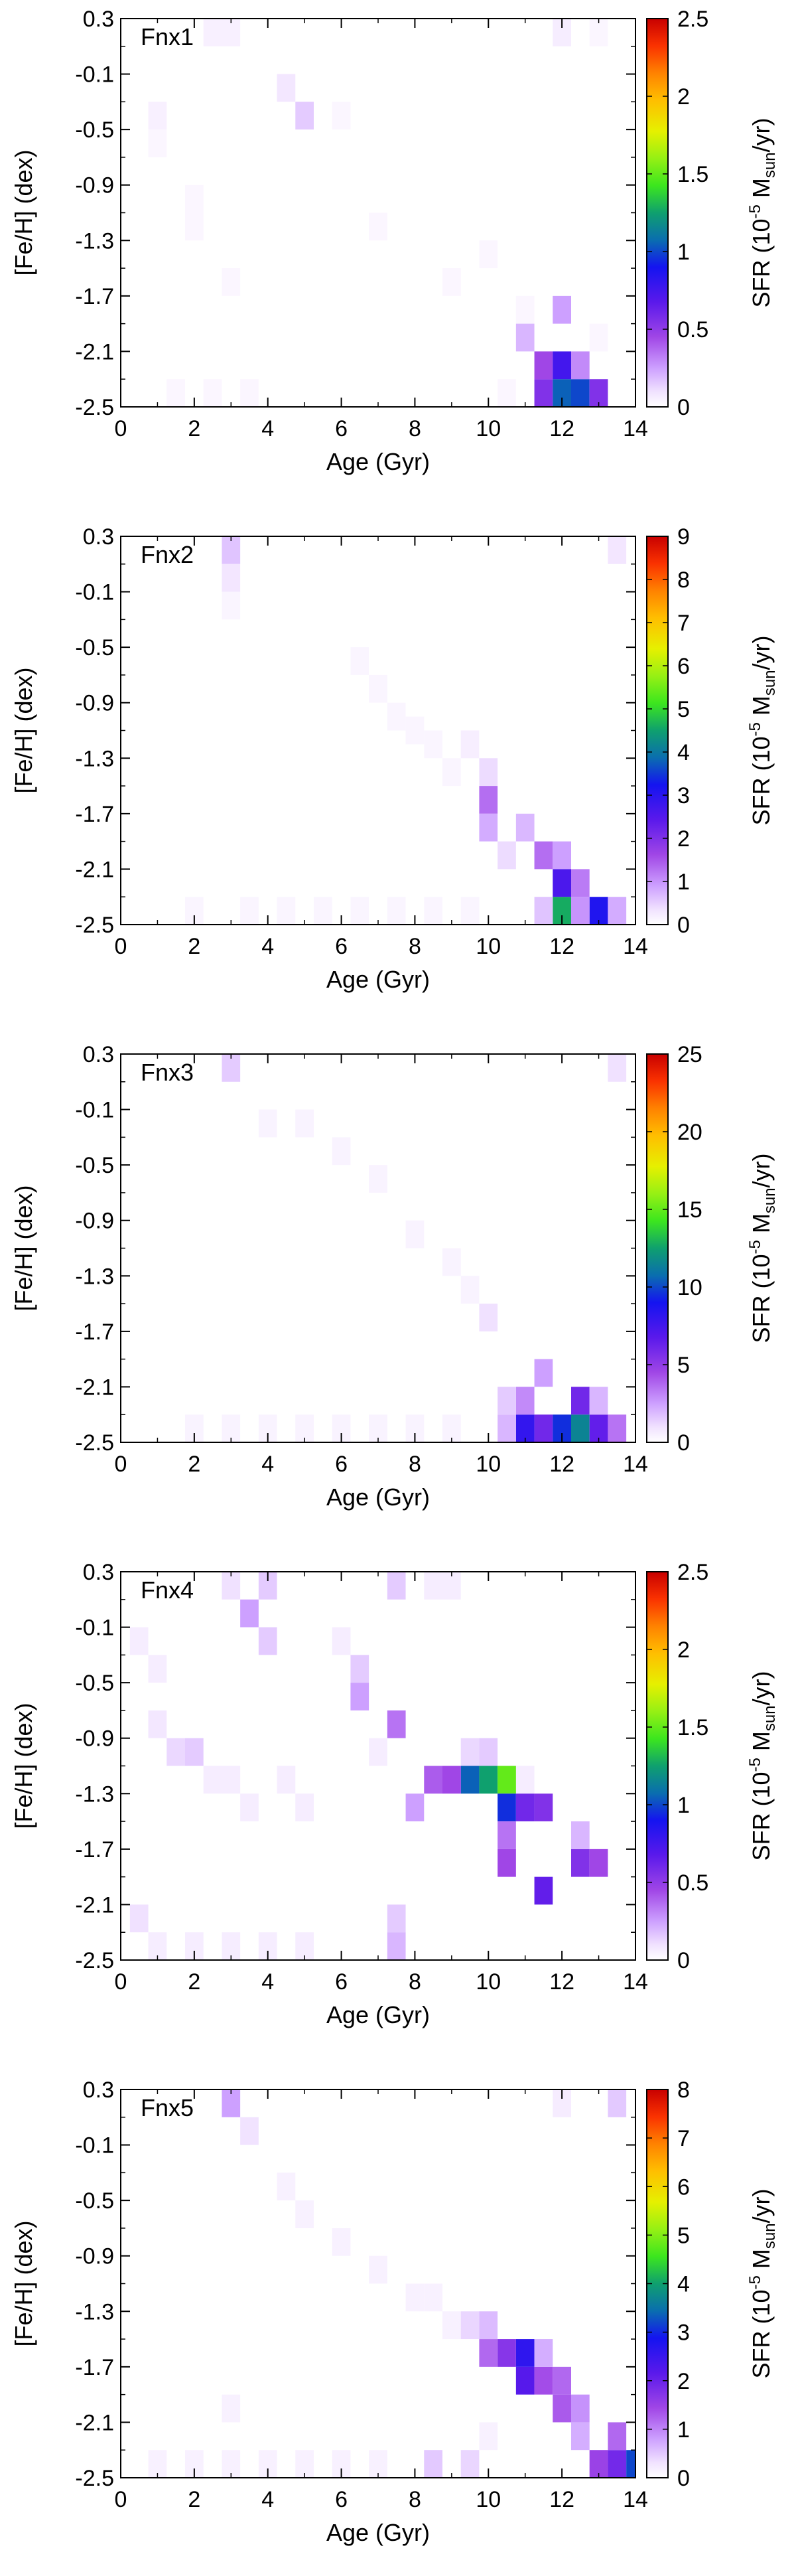  What do you see at coordinates (194, 947) in the screenshot?
I see `x-tick-label: 2` at bounding box center [194, 947].